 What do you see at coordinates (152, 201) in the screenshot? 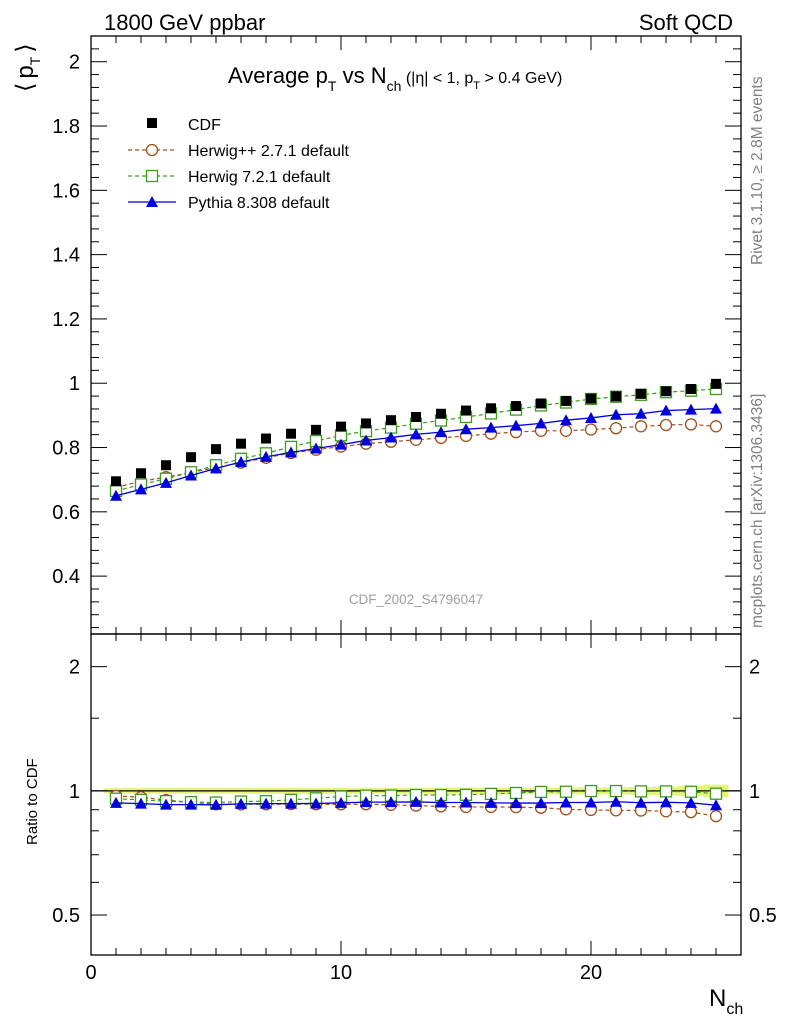
I see `legend-marker-pythia` at bounding box center [152, 201].